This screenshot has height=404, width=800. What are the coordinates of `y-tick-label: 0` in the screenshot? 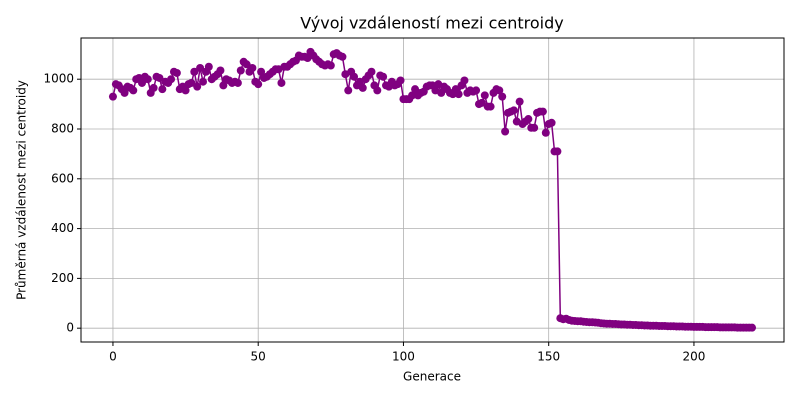 It's located at (70, 328).